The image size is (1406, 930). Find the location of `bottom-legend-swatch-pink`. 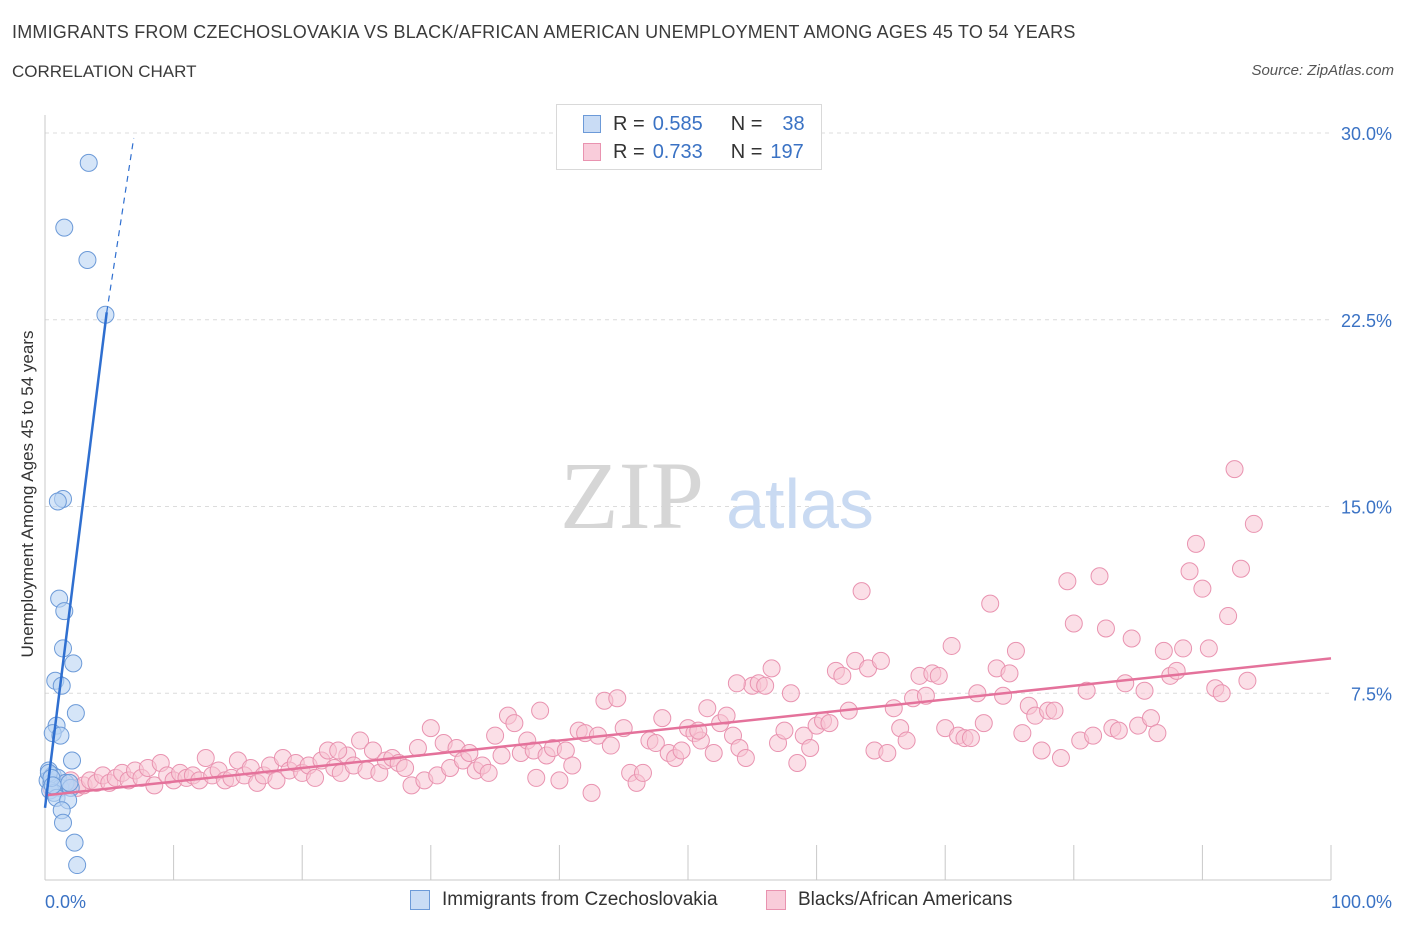

bottom-legend-swatch-pink is located at coordinates (776, 900).